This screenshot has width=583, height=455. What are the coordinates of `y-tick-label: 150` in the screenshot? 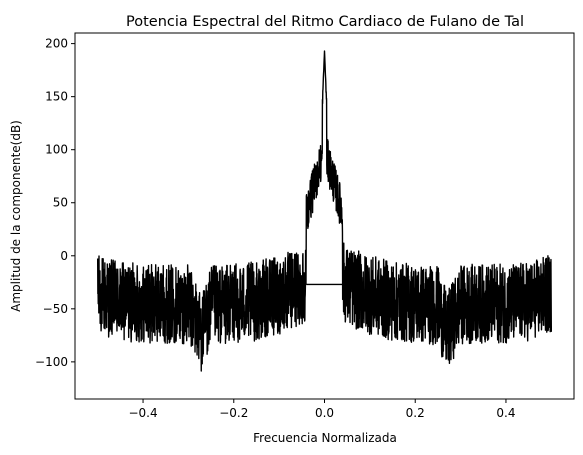 It's located at (56, 97).